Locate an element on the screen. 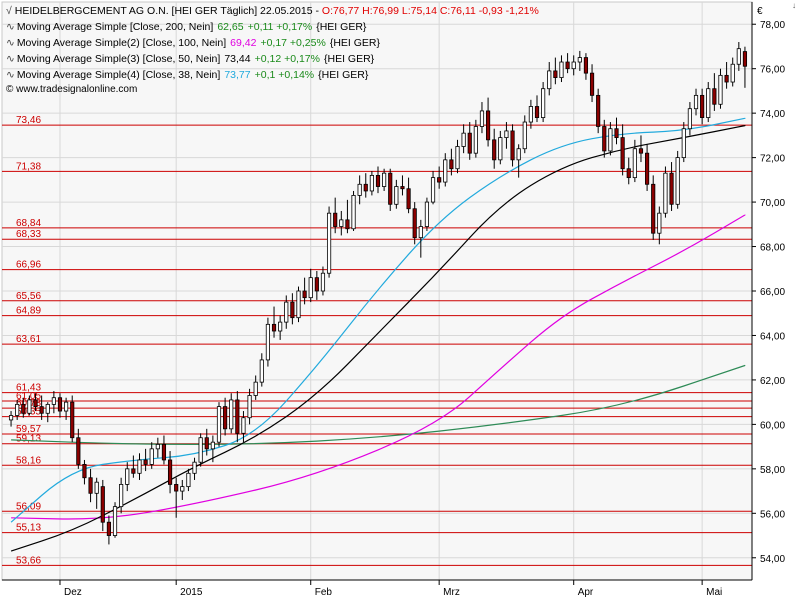 The image size is (800, 605). level-label: 58,16 is located at coordinates (28, 460).